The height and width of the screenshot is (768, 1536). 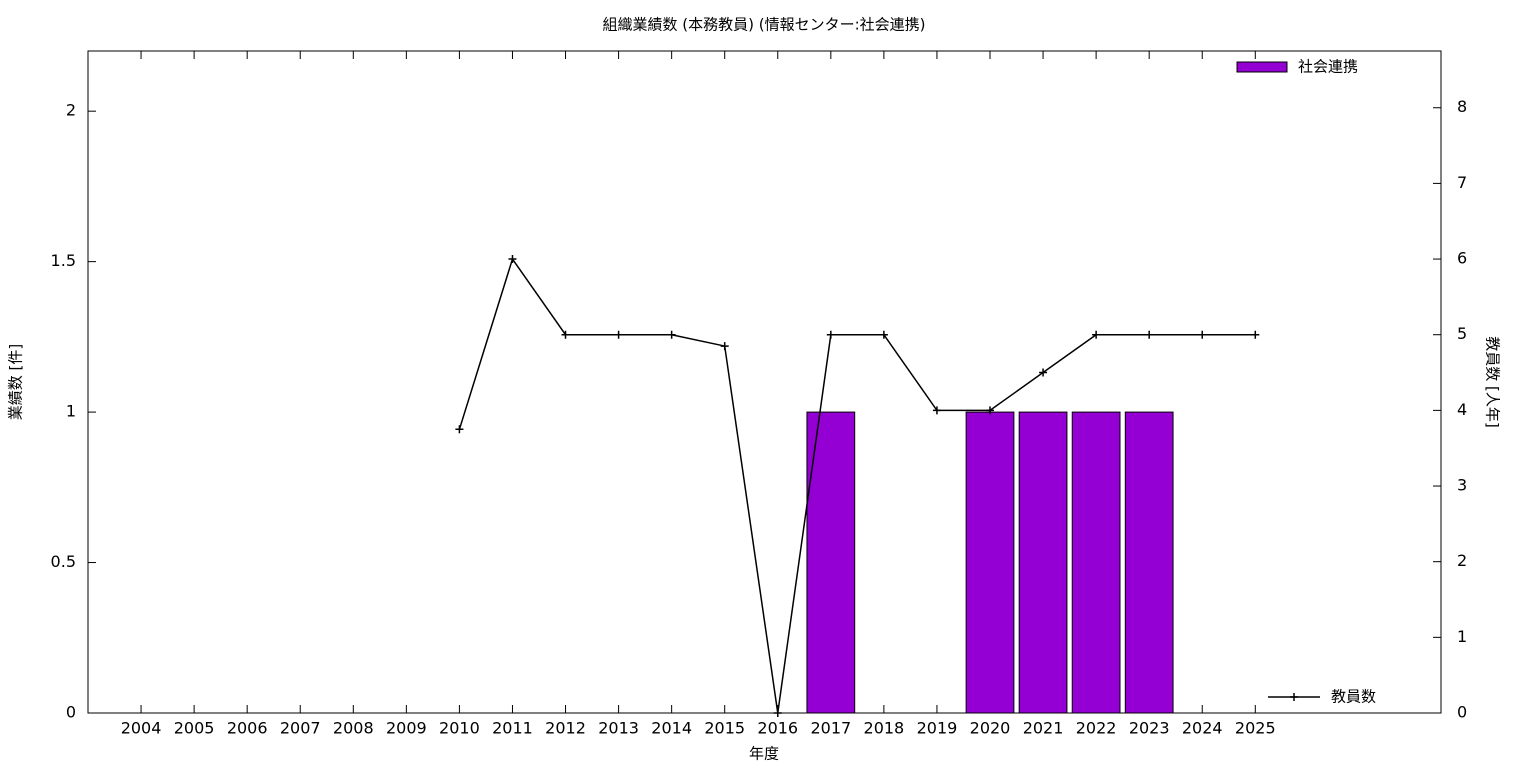 What do you see at coordinates (141, 728) in the screenshot?
I see `x-tick-label: 2004` at bounding box center [141, 728].